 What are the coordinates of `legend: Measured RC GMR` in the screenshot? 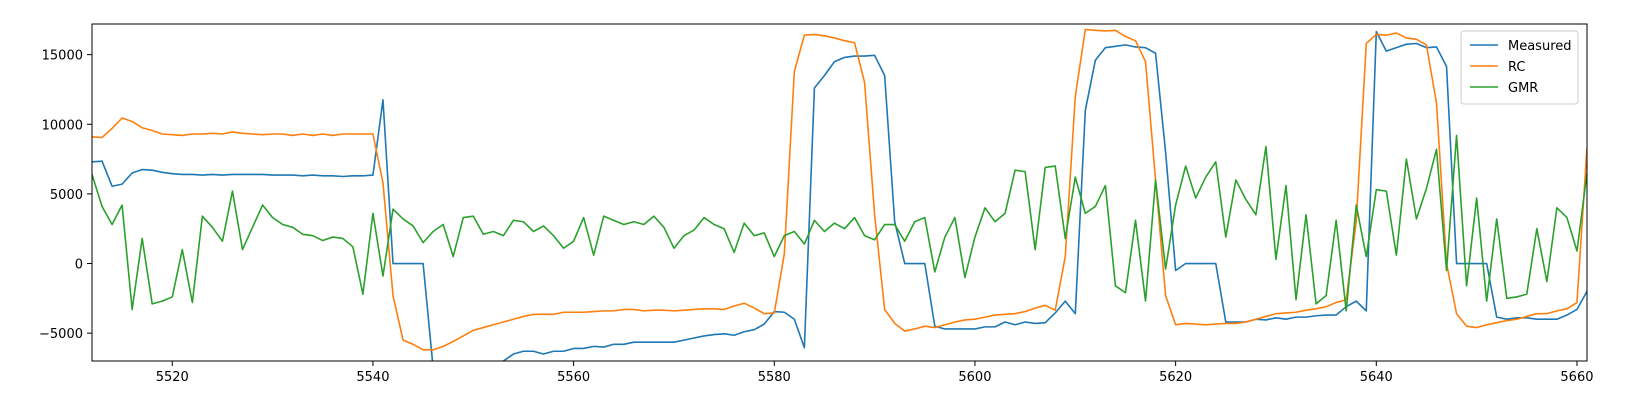 It's located at (1519, 67).